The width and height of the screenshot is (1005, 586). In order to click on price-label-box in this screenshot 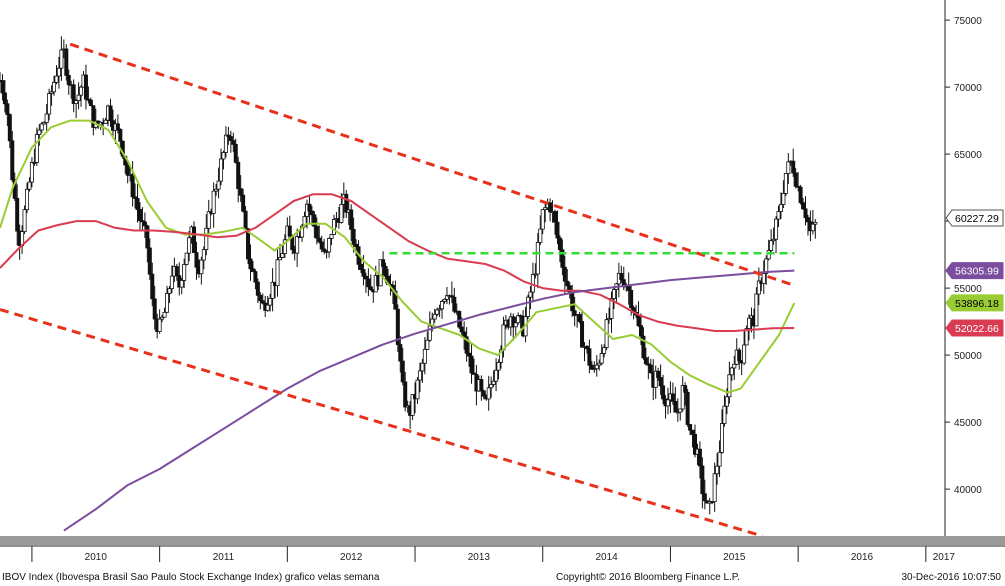, I will do `click(974, 303)`.